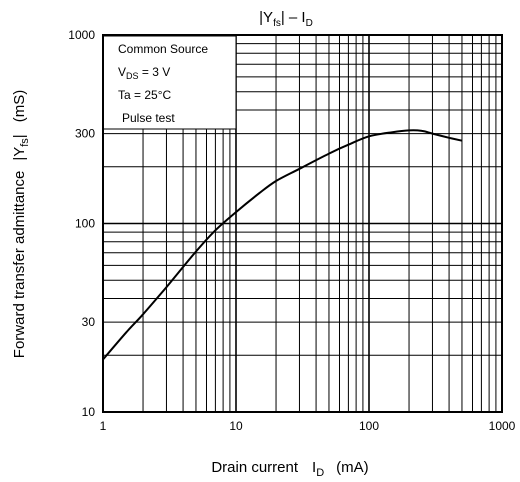  What do you see at coordinates (236, 426) in the screenshot?
I see `x-tick-label: 10` at bounding box center [236, 426].